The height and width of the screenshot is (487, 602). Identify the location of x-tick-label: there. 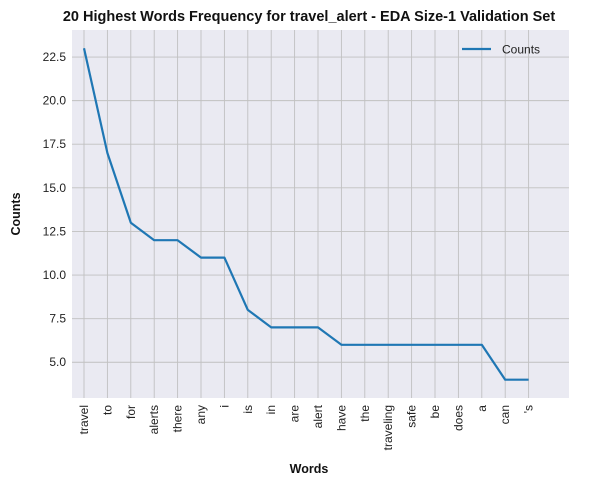
(178, 419).